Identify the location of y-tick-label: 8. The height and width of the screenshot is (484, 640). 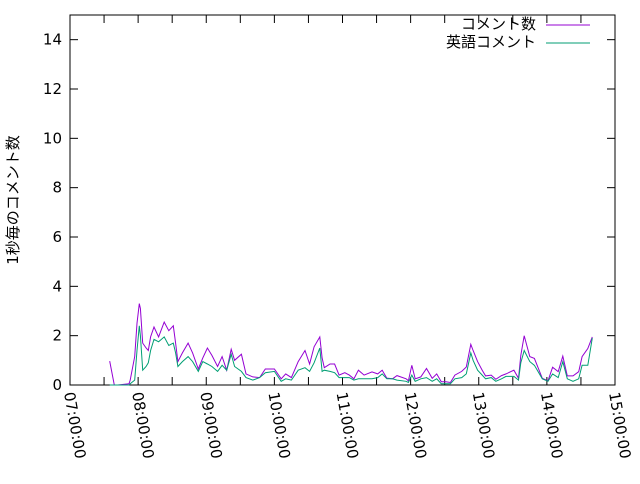
(57, 188).